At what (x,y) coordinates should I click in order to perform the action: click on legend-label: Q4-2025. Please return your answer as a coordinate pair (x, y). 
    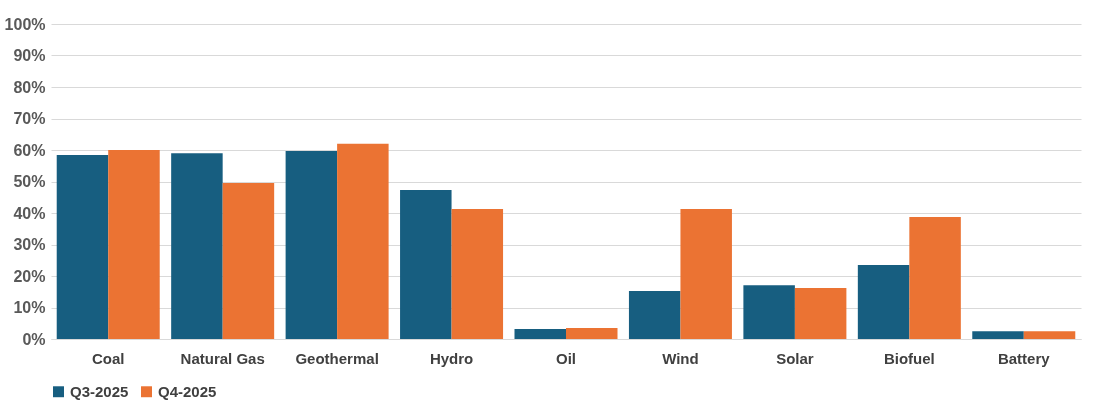
    Looking at the image, I should click on (187, 391).